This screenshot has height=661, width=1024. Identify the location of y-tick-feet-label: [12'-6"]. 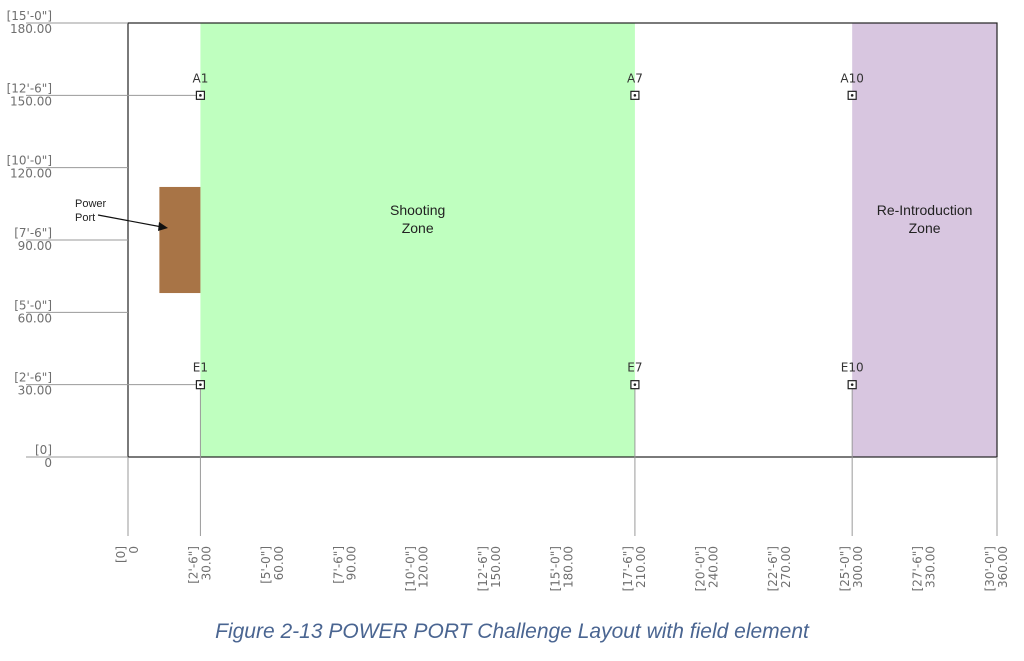
(29, 88).